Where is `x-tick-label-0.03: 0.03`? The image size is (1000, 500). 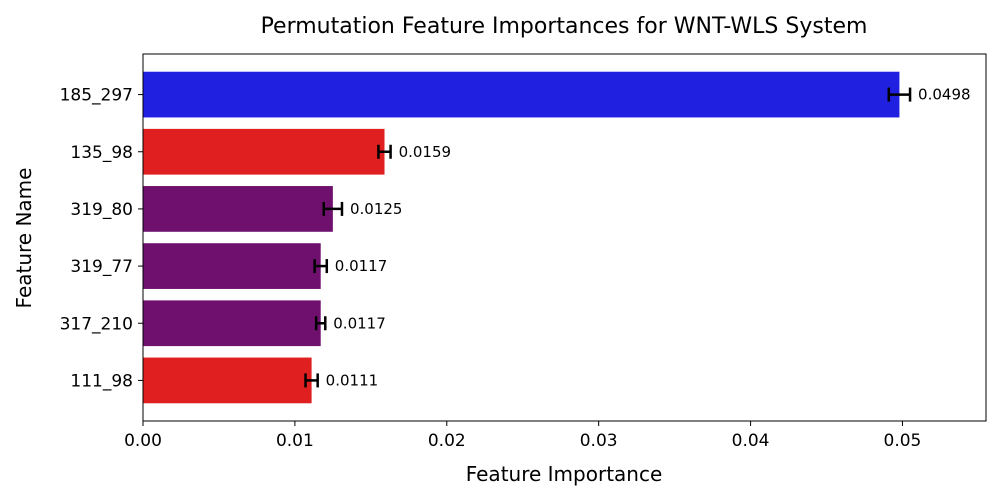 x-tick-label-0.03: 0.03 is located at coordinates (599, 441).